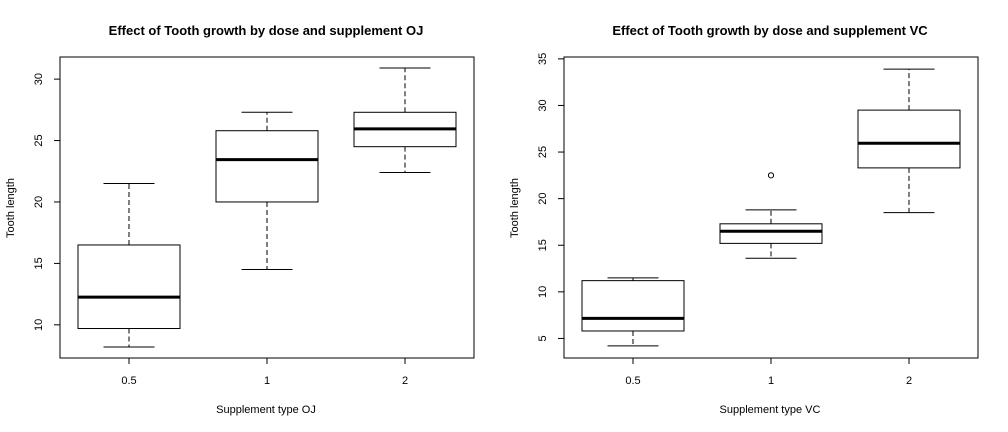  What do you see at coordinates (543, 59) in the screenshot?
I see `panel-2-y-tick-label: 35` at bounding box center [543, 59].